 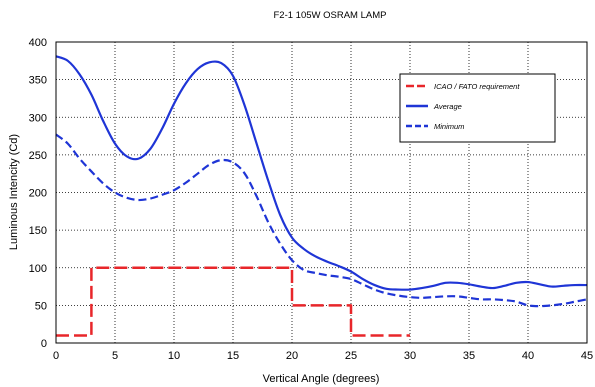 What do you see at coordinates (38, 269) in the screenshot?
I see `y-tick-label: 100` at bounding box center [38, 269].